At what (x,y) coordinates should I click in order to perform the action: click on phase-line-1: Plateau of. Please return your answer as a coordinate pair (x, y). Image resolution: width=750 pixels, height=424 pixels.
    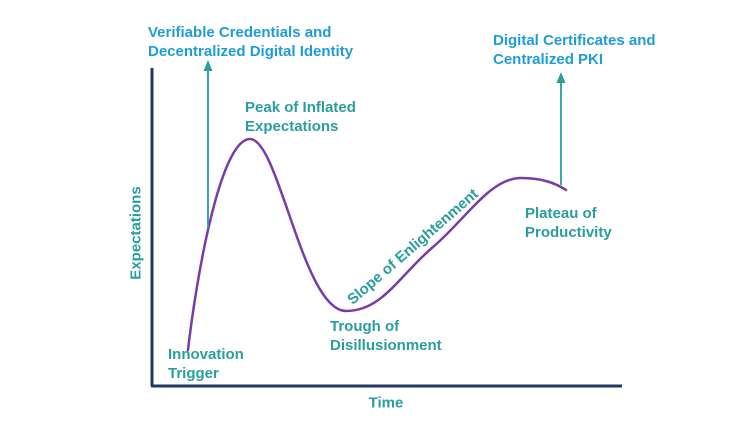
    Looking at the image, I should click on (561, 213).